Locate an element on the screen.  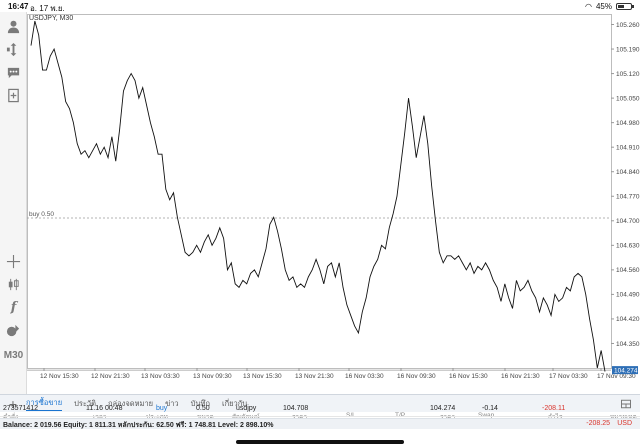
objects-icon is located at coordinates (13, 330).